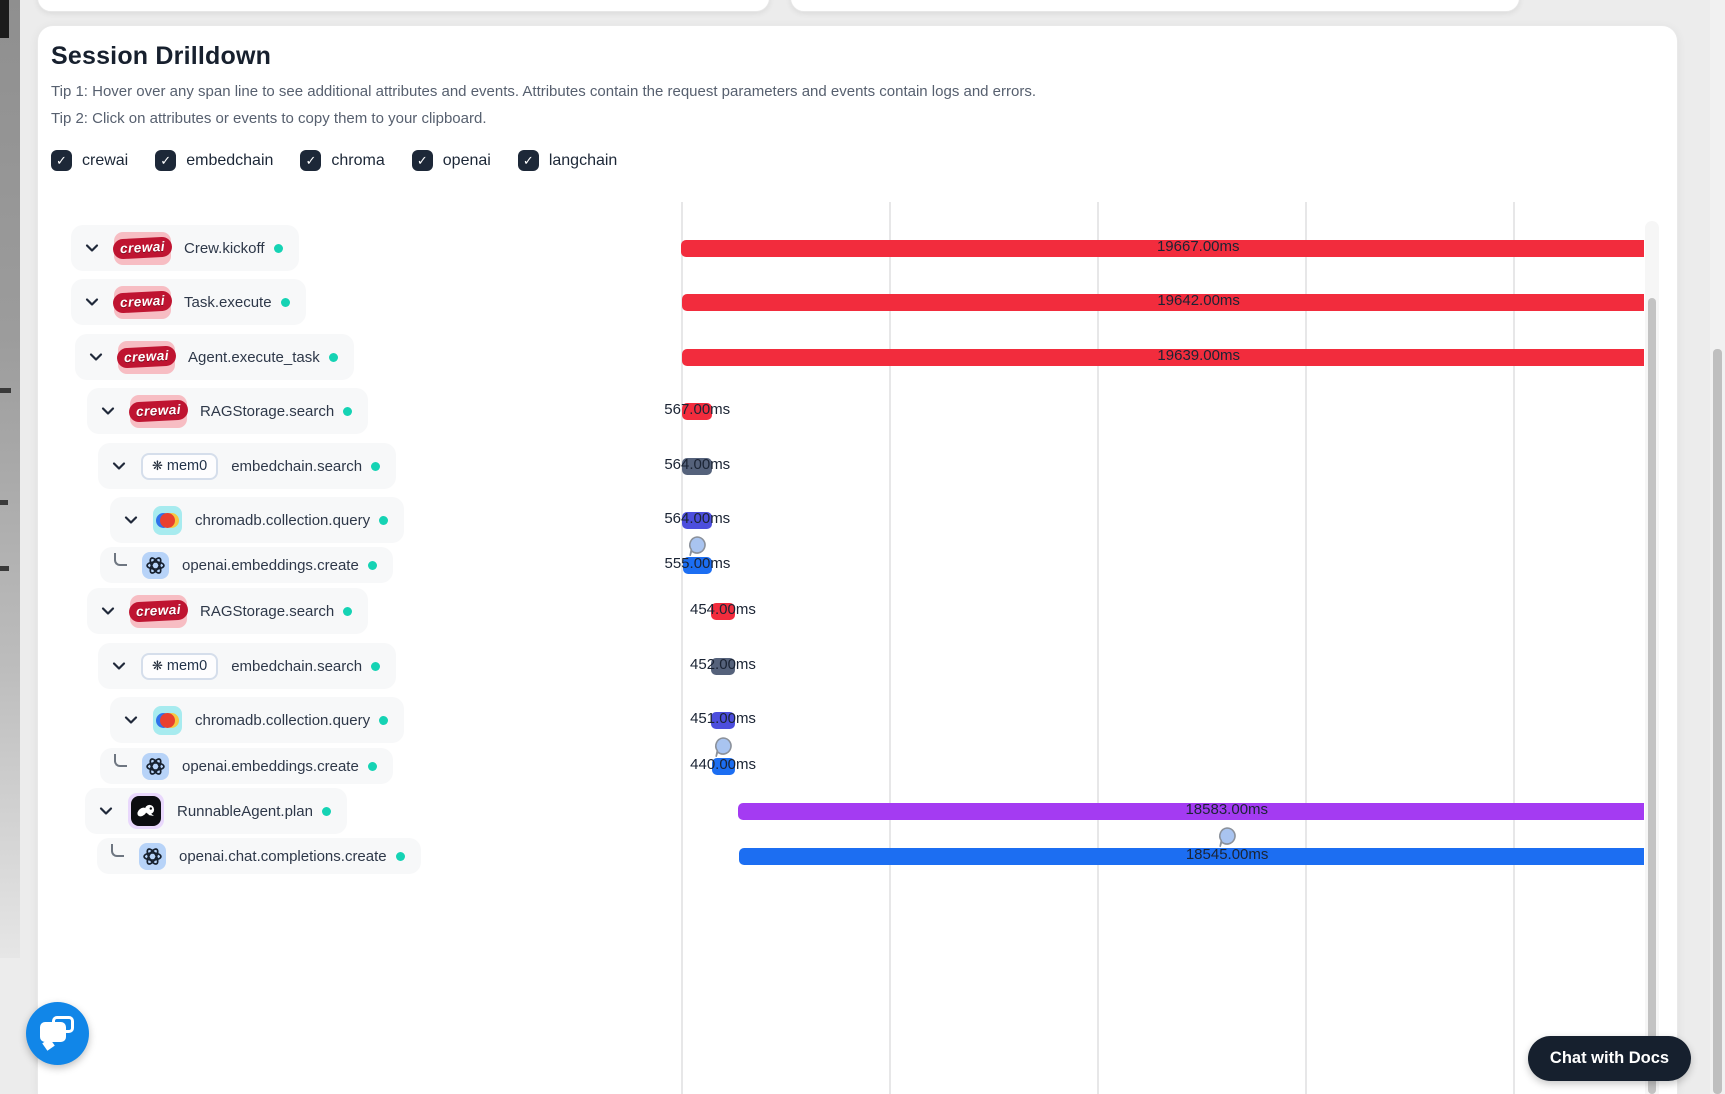 The image size is (1725, 1094). Describe the element at coordinates (146, 811) in the screenshot. I see `langchain-logo-icon` at that location.